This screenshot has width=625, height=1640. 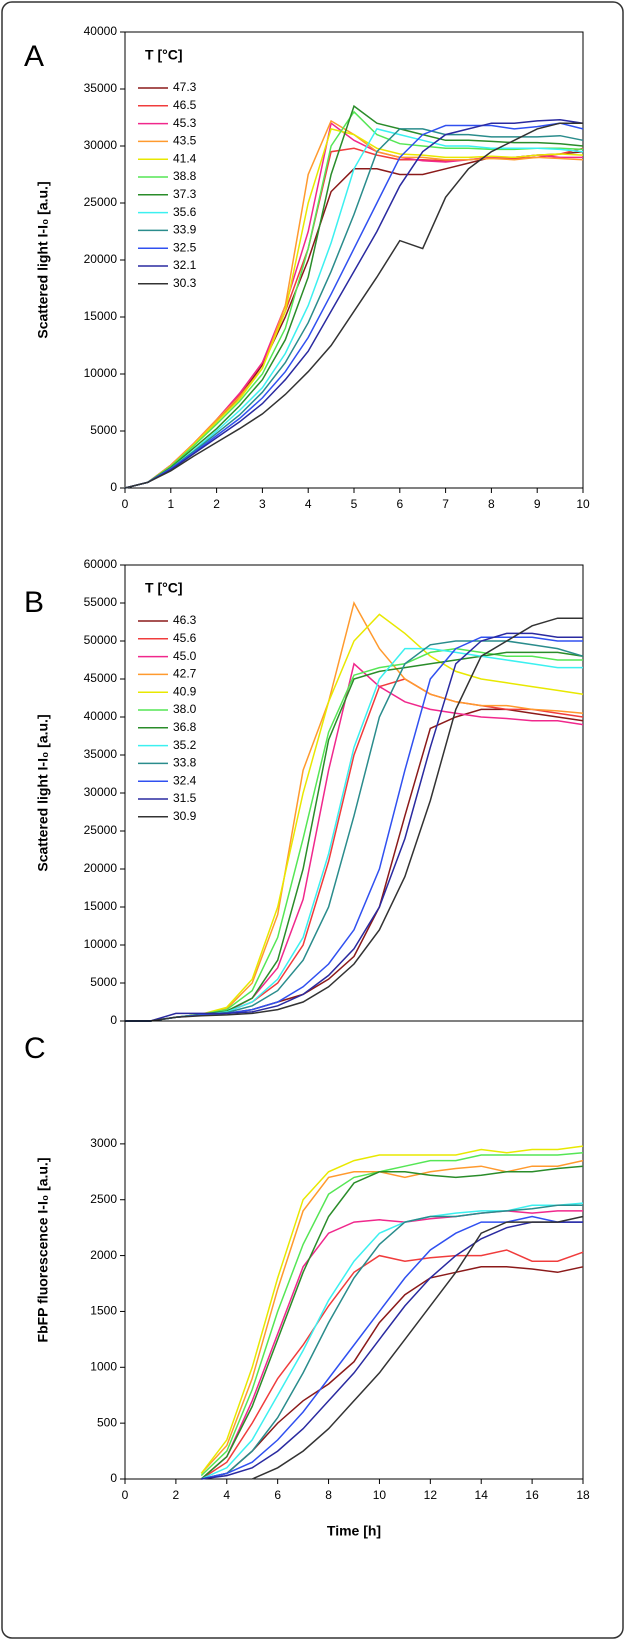 I want to click on panel-label: C, so click(x=35, y=1048).